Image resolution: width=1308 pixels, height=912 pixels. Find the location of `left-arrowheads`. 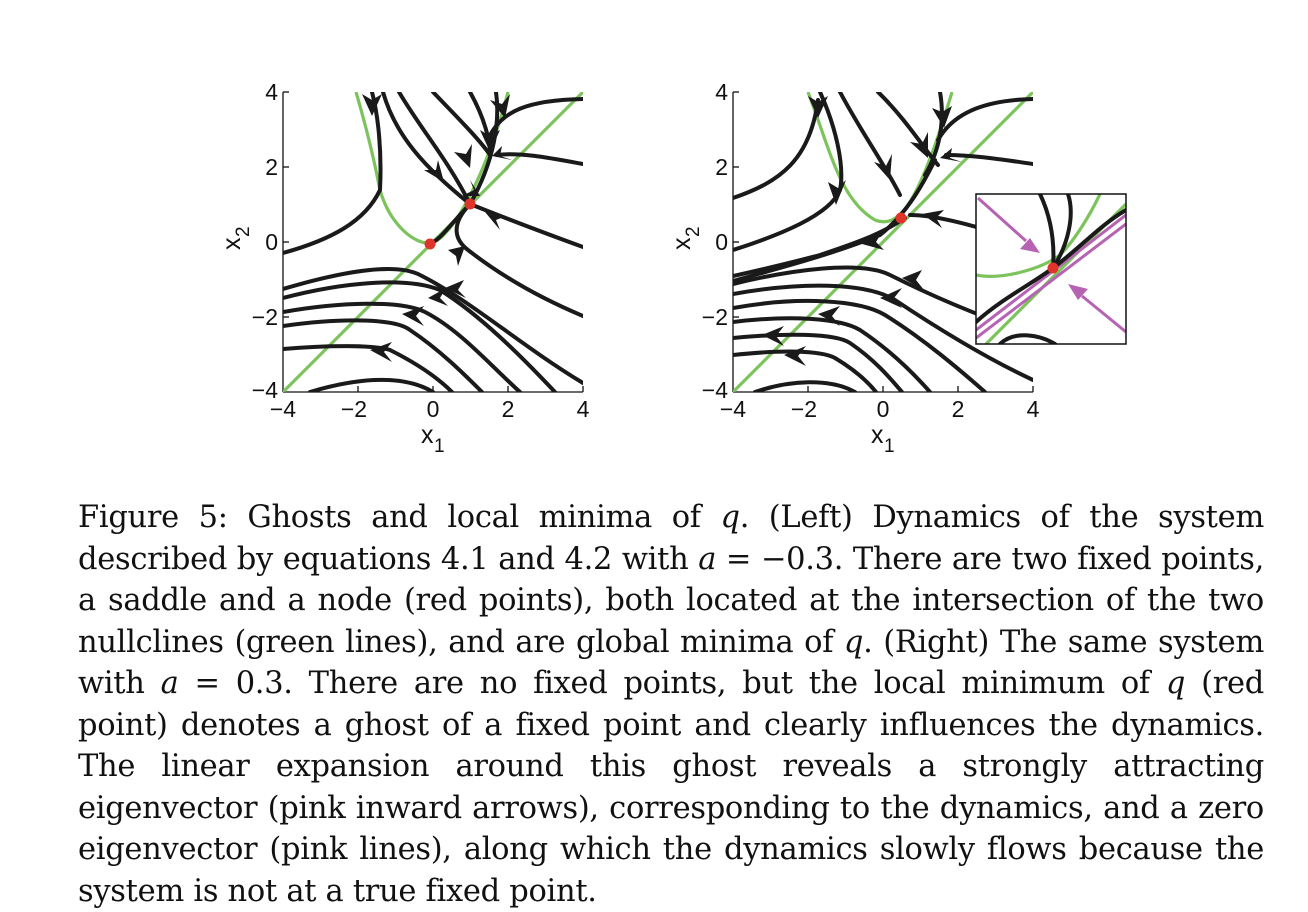

left-arrowheads is located at coordinates (437, 228).